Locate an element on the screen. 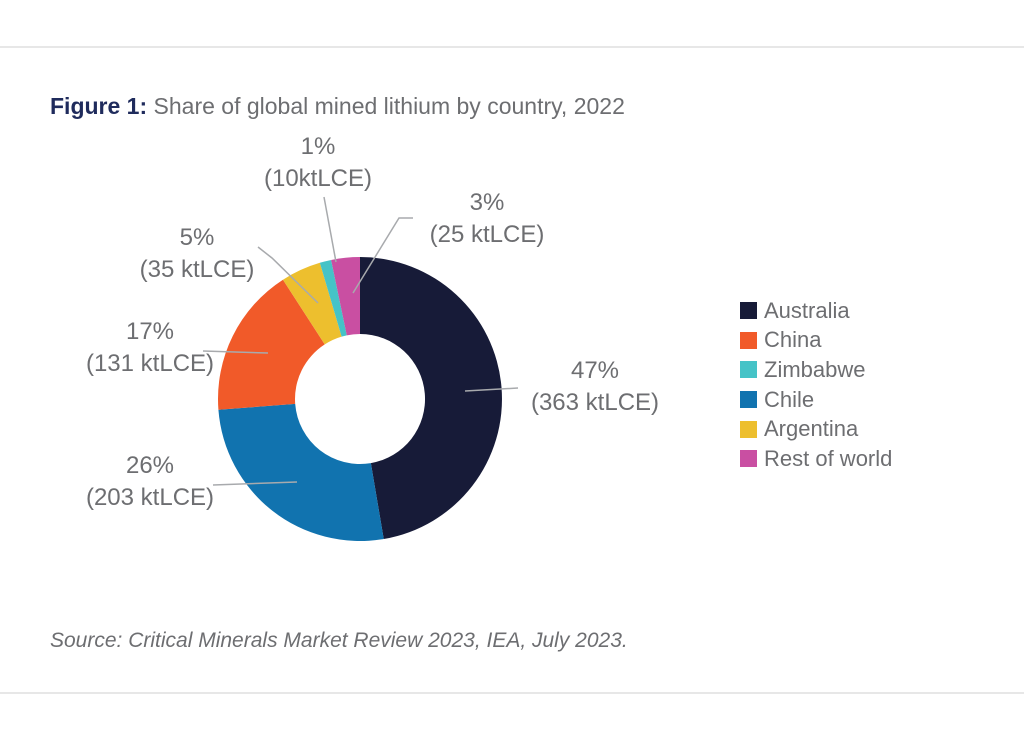  donut-slices-group is located at coordinates (360, 399).